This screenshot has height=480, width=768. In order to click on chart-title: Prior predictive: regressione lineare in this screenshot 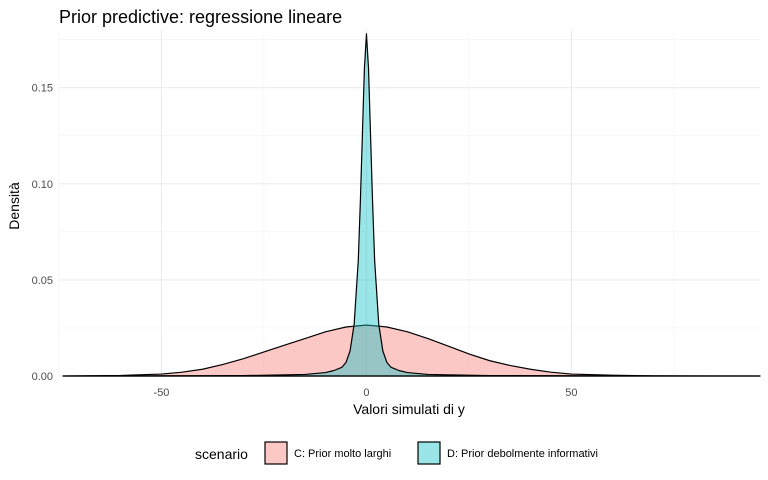, I will do `click(200, 17)`.